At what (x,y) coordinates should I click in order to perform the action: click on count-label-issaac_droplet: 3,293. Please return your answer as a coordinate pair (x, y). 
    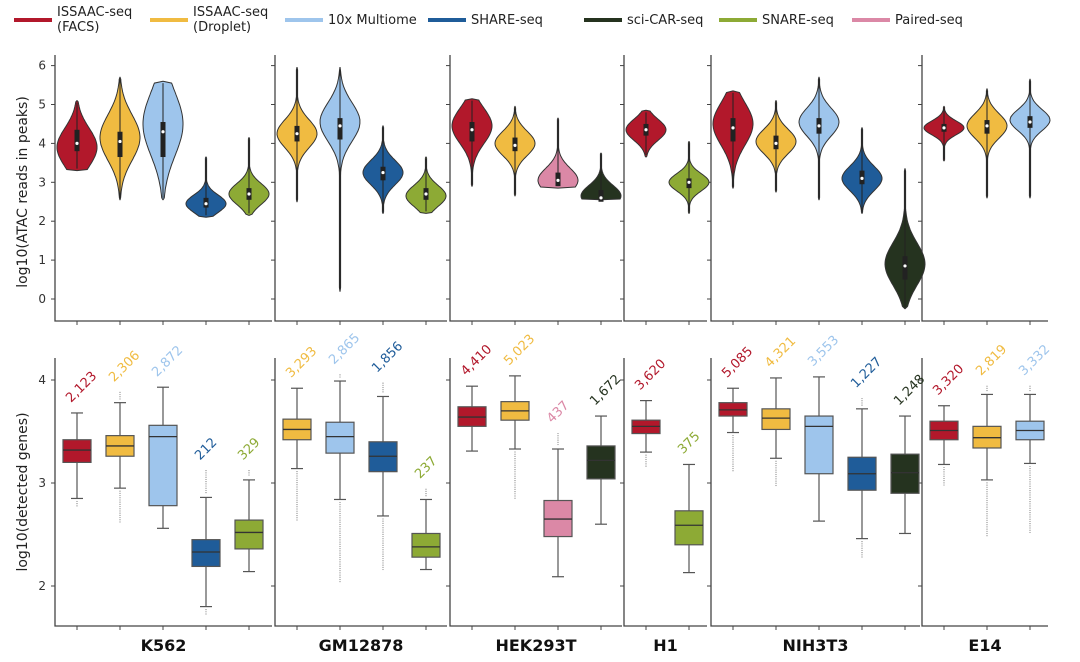
    Looking at the image, I should click on (301, 362).